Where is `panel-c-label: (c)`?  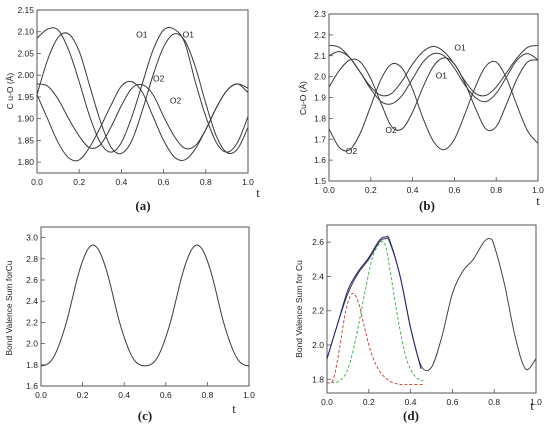 panel-c-label: (c) is located at coordinates (145, 415).